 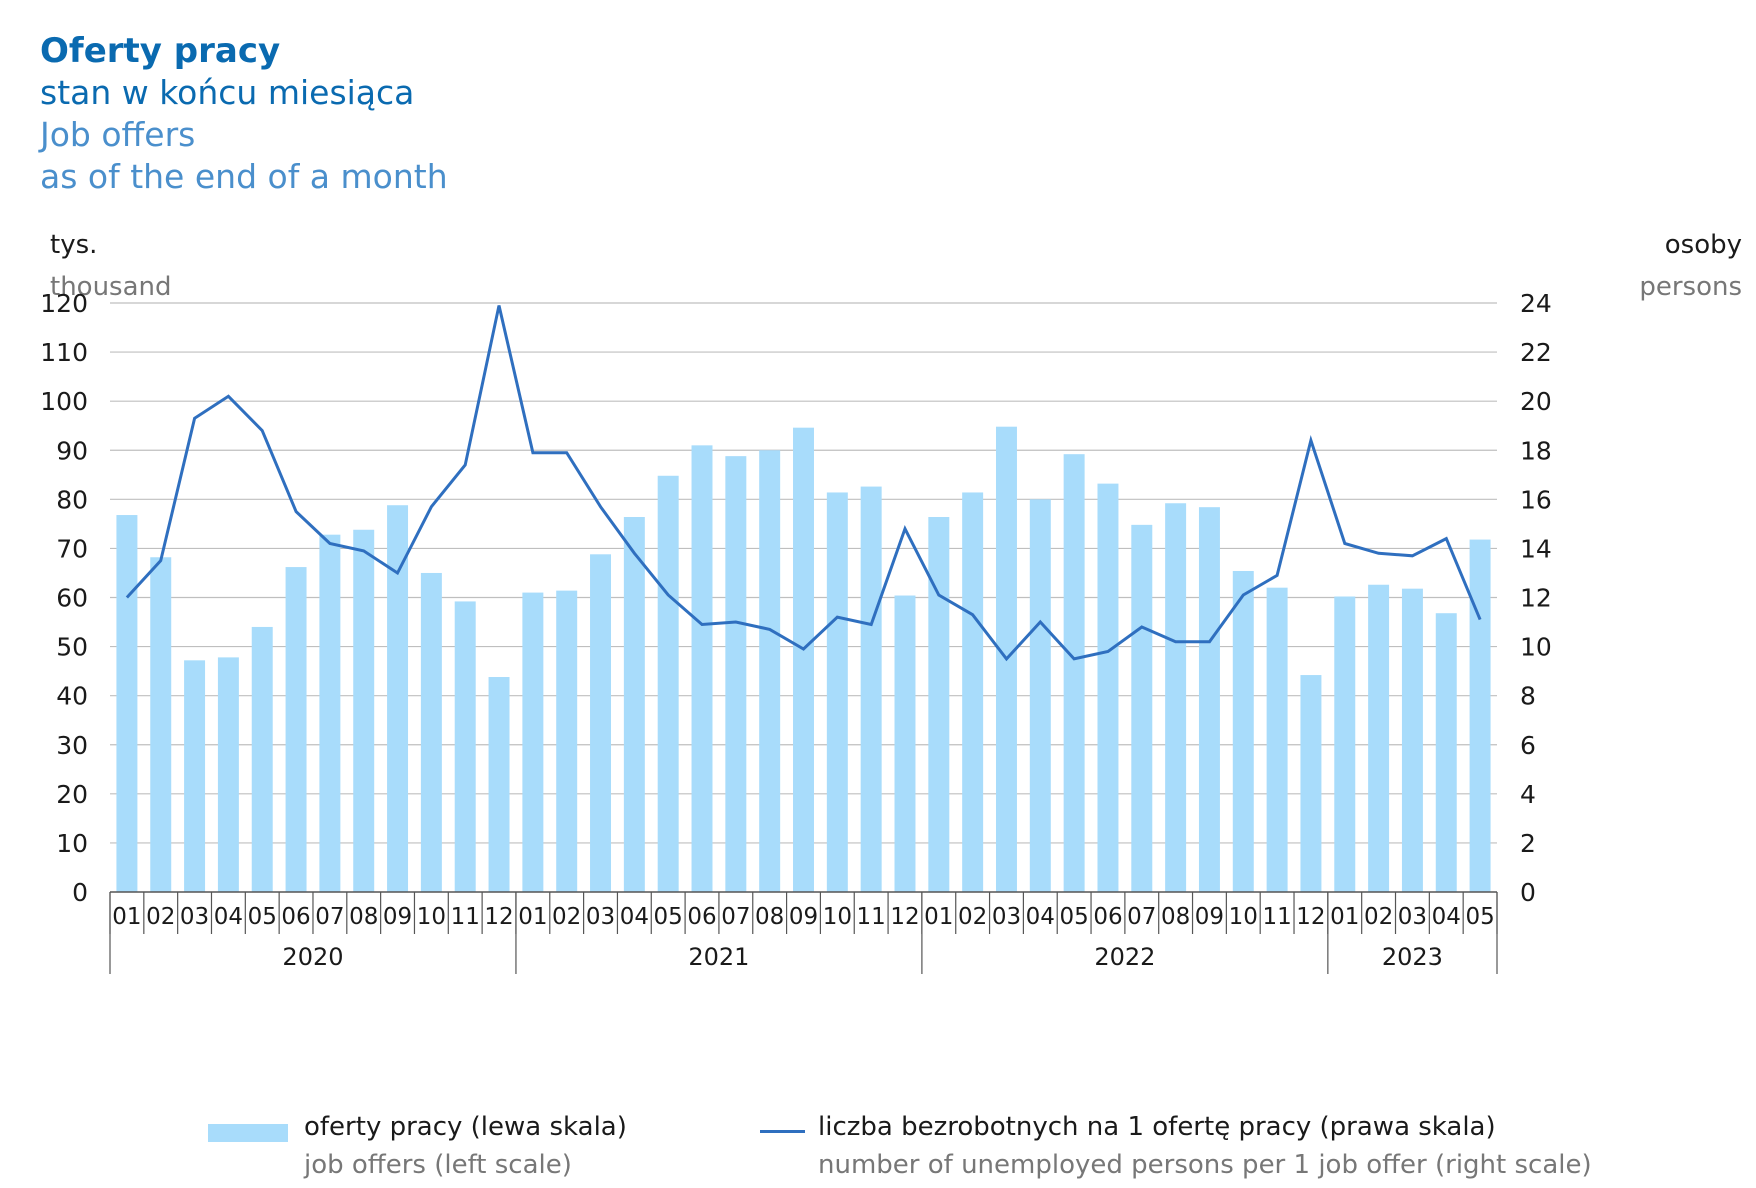 What do you see at coordinates (1536, 450) in the screenshot?
I see `right-tick-label: 18` at bounding box center [1536, 450].